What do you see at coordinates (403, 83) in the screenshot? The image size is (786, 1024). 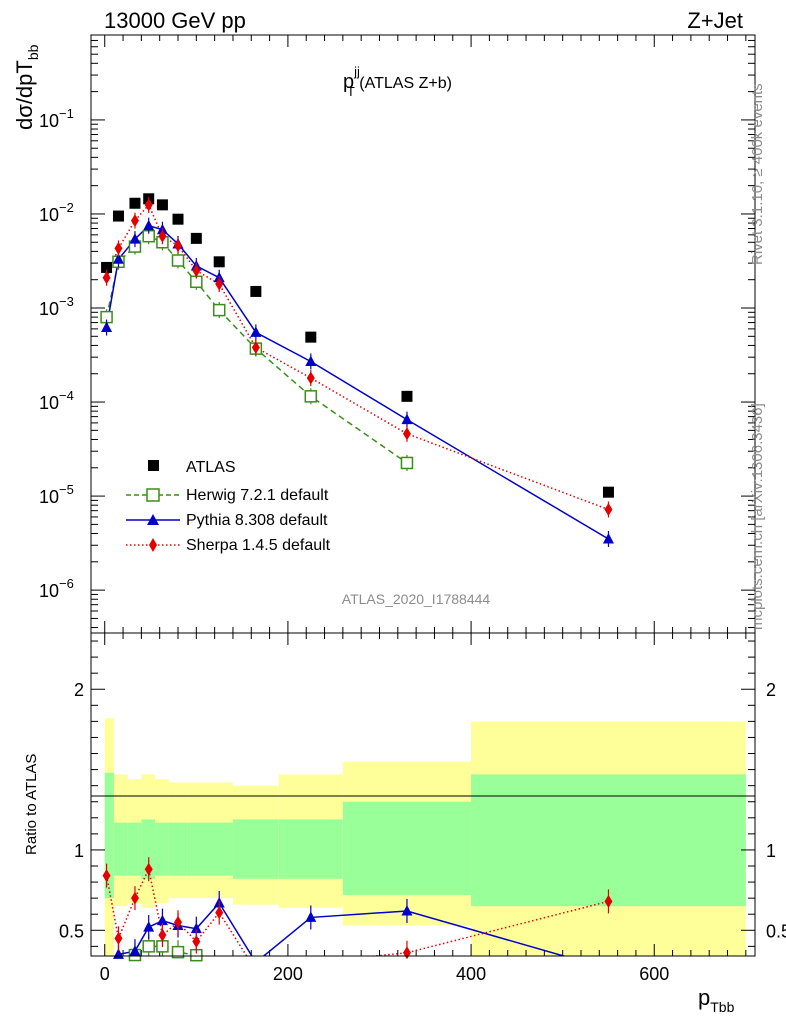 I see `plot-title-rest: (ATLAS Z+b)` at bounding box center [403, 83].